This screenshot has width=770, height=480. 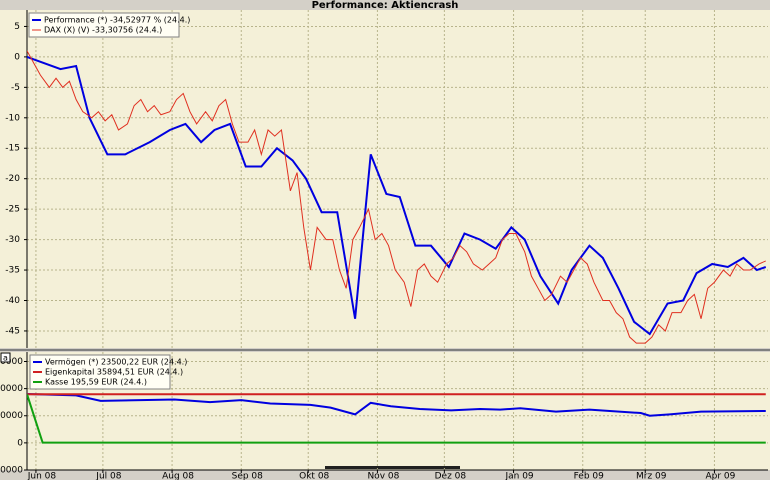 I want to click on y-tick-label: -10, so click(x=12, y=118).